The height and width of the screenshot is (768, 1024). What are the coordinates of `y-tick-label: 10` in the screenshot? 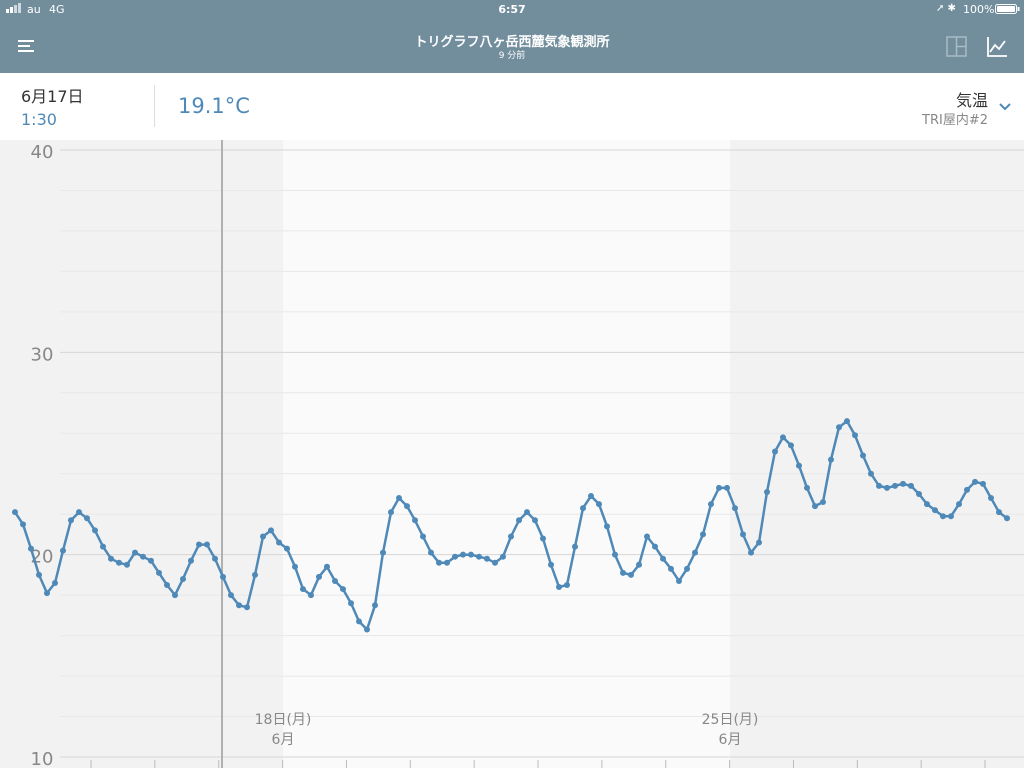 It's located at (42, 758).